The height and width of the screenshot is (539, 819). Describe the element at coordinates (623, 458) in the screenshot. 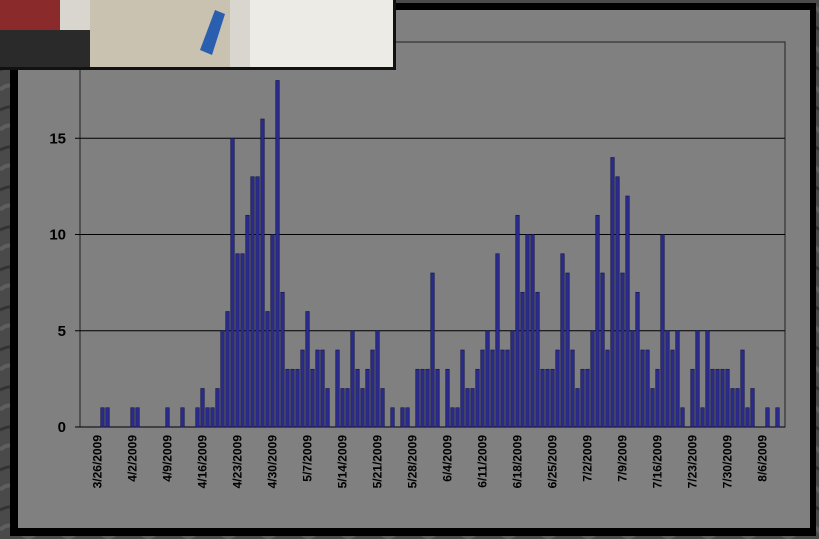

I see `x-tick-label: 7/9/2009` at that location.